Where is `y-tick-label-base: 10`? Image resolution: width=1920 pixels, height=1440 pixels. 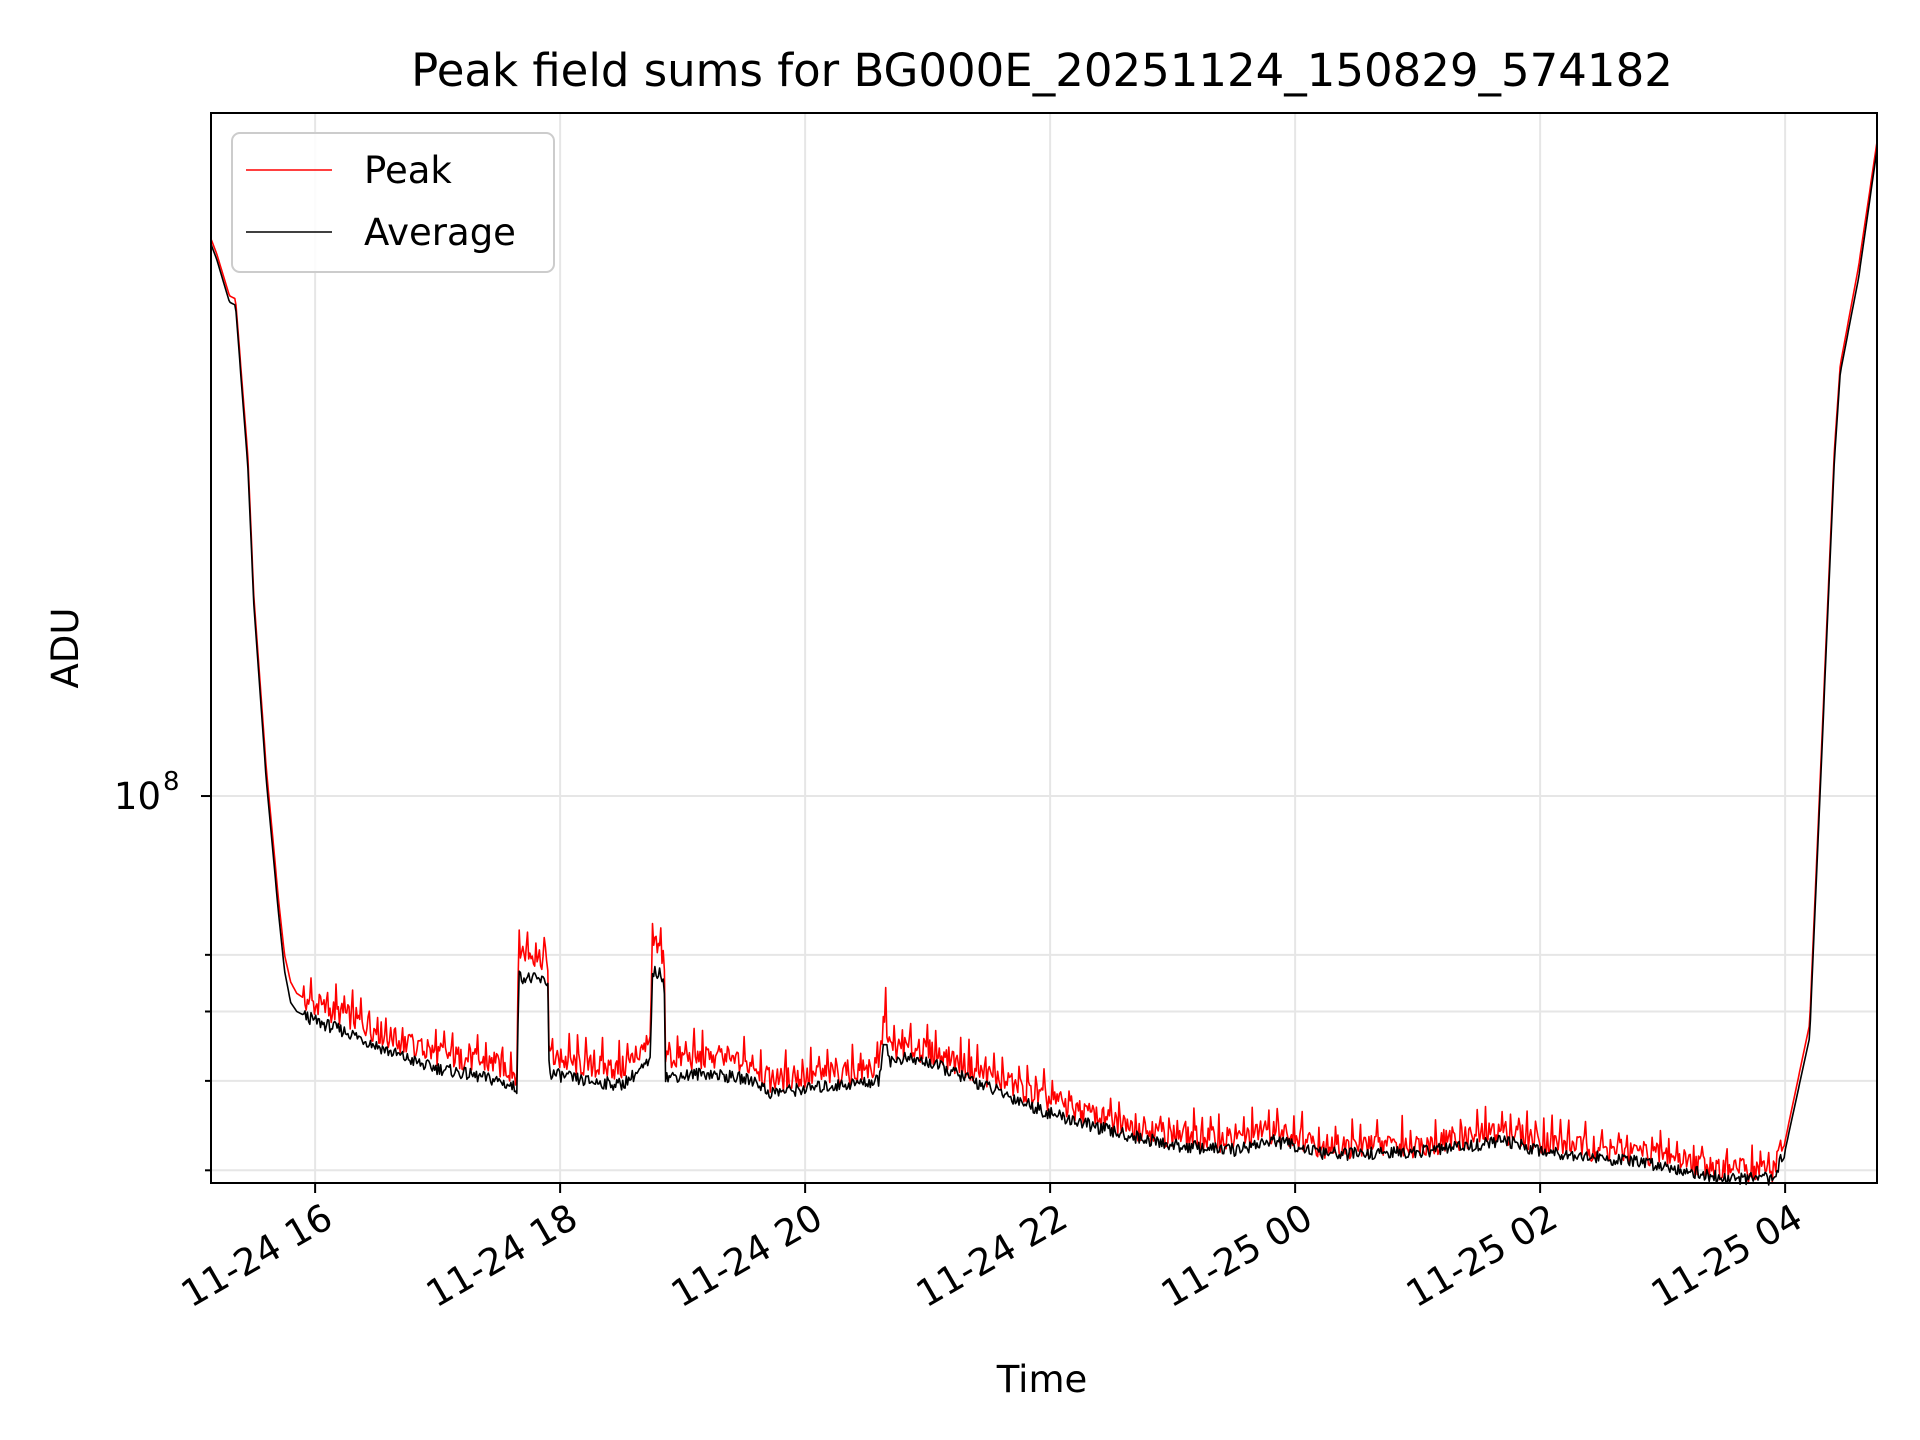
y-tick-label-base: 10 is located at coordinates (137, 796).